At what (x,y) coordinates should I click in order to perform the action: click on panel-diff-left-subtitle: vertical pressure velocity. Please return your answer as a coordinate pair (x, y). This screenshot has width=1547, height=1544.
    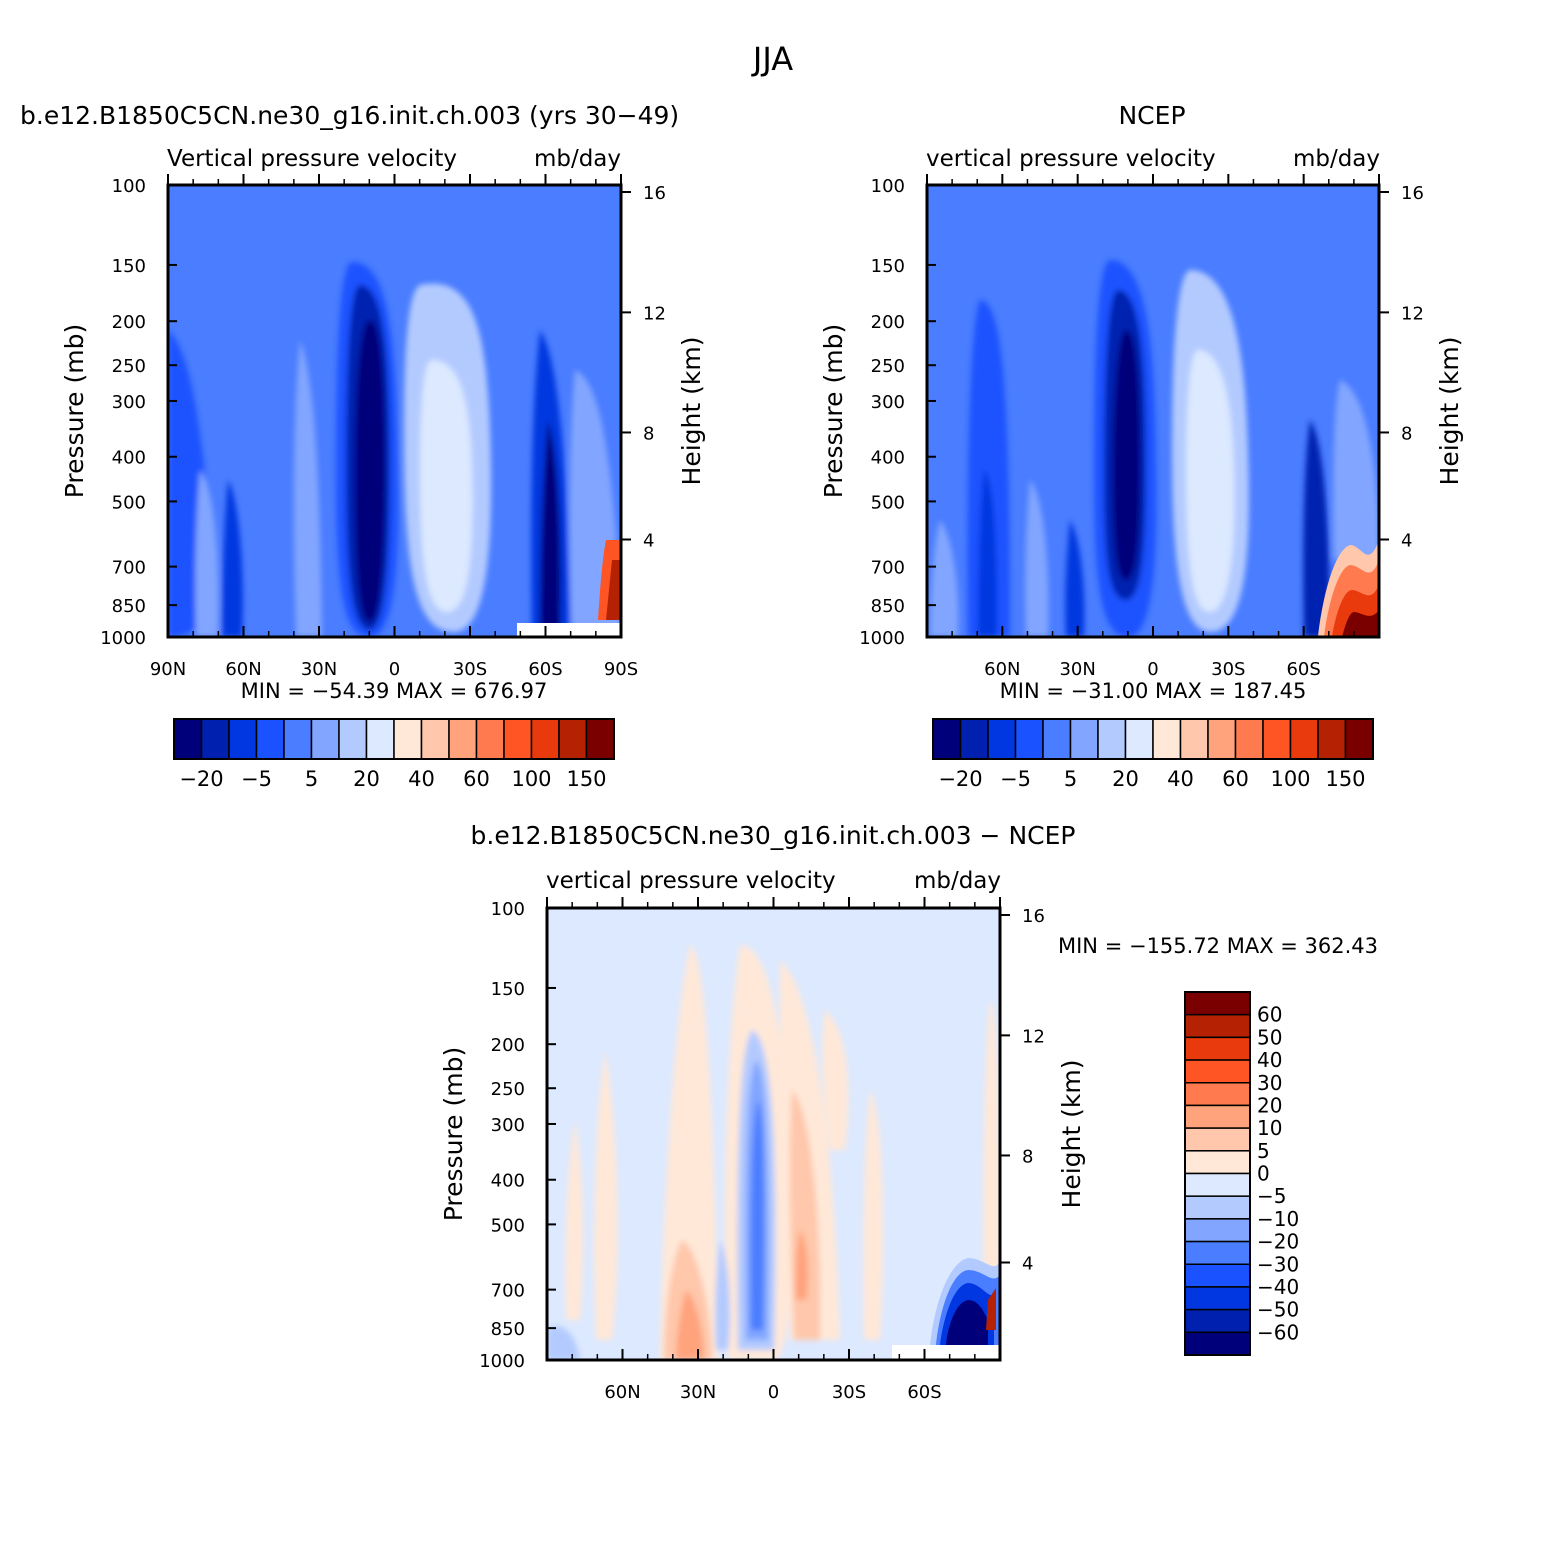
    Looking at the image, I should click on (691, 881).